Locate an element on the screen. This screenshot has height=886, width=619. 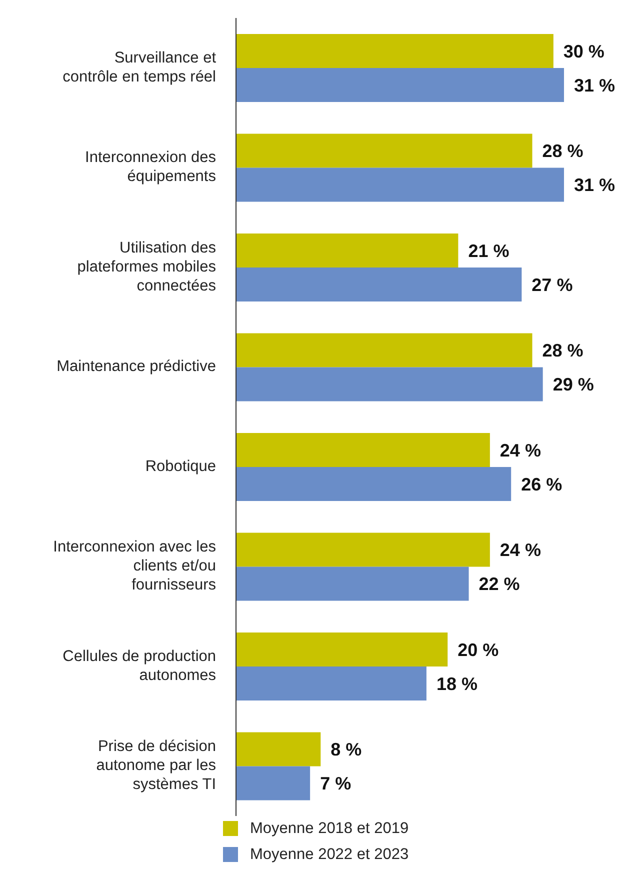
y-tick-label: Surveillance et contrôle en temps réel is located at coordinates (139, 67).